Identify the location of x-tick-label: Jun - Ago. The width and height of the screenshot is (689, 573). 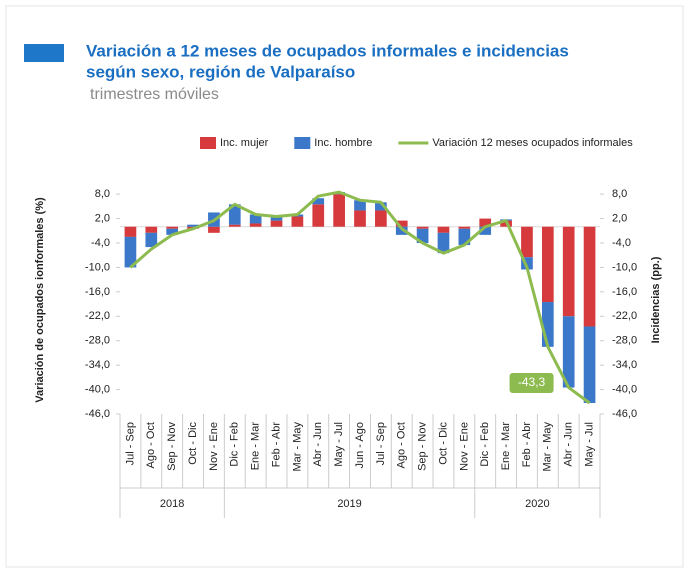
(360, 445).